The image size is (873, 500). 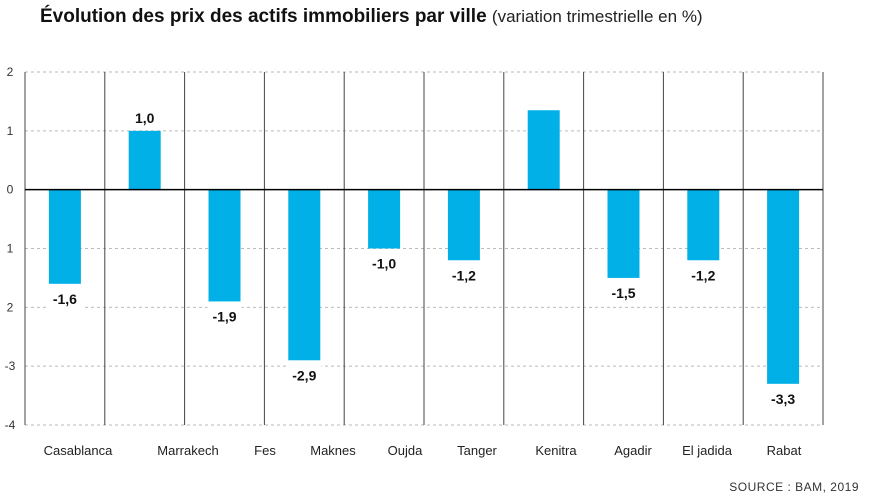 I want to click on x-tick-label: Fes, so click(x=265, y=450).